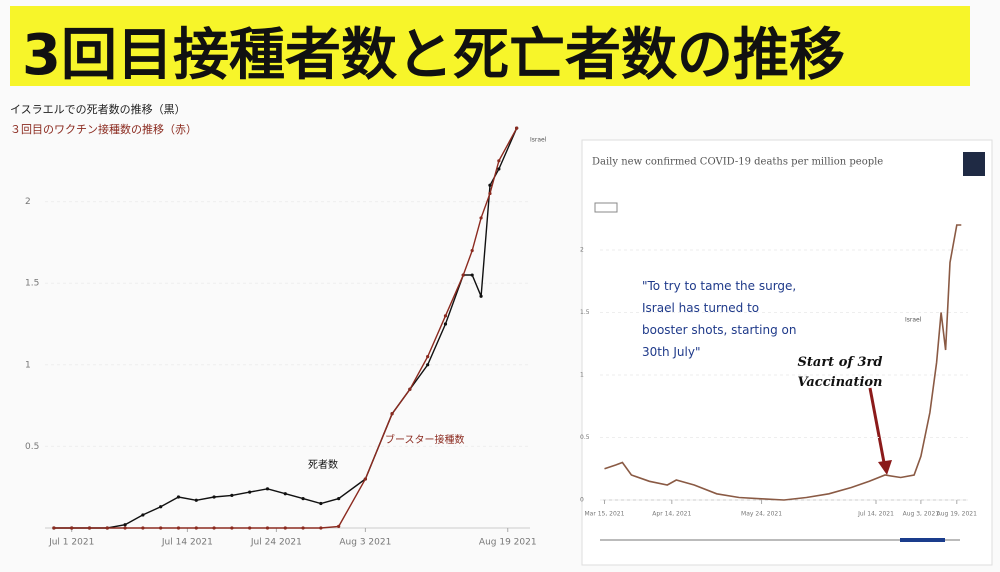 The height and width of the screenshot is (572, 1000). Describe the element at coordinates (605, 514) in the screenshot. I see `x-tick-label: Mar 15, 2021` at that location.